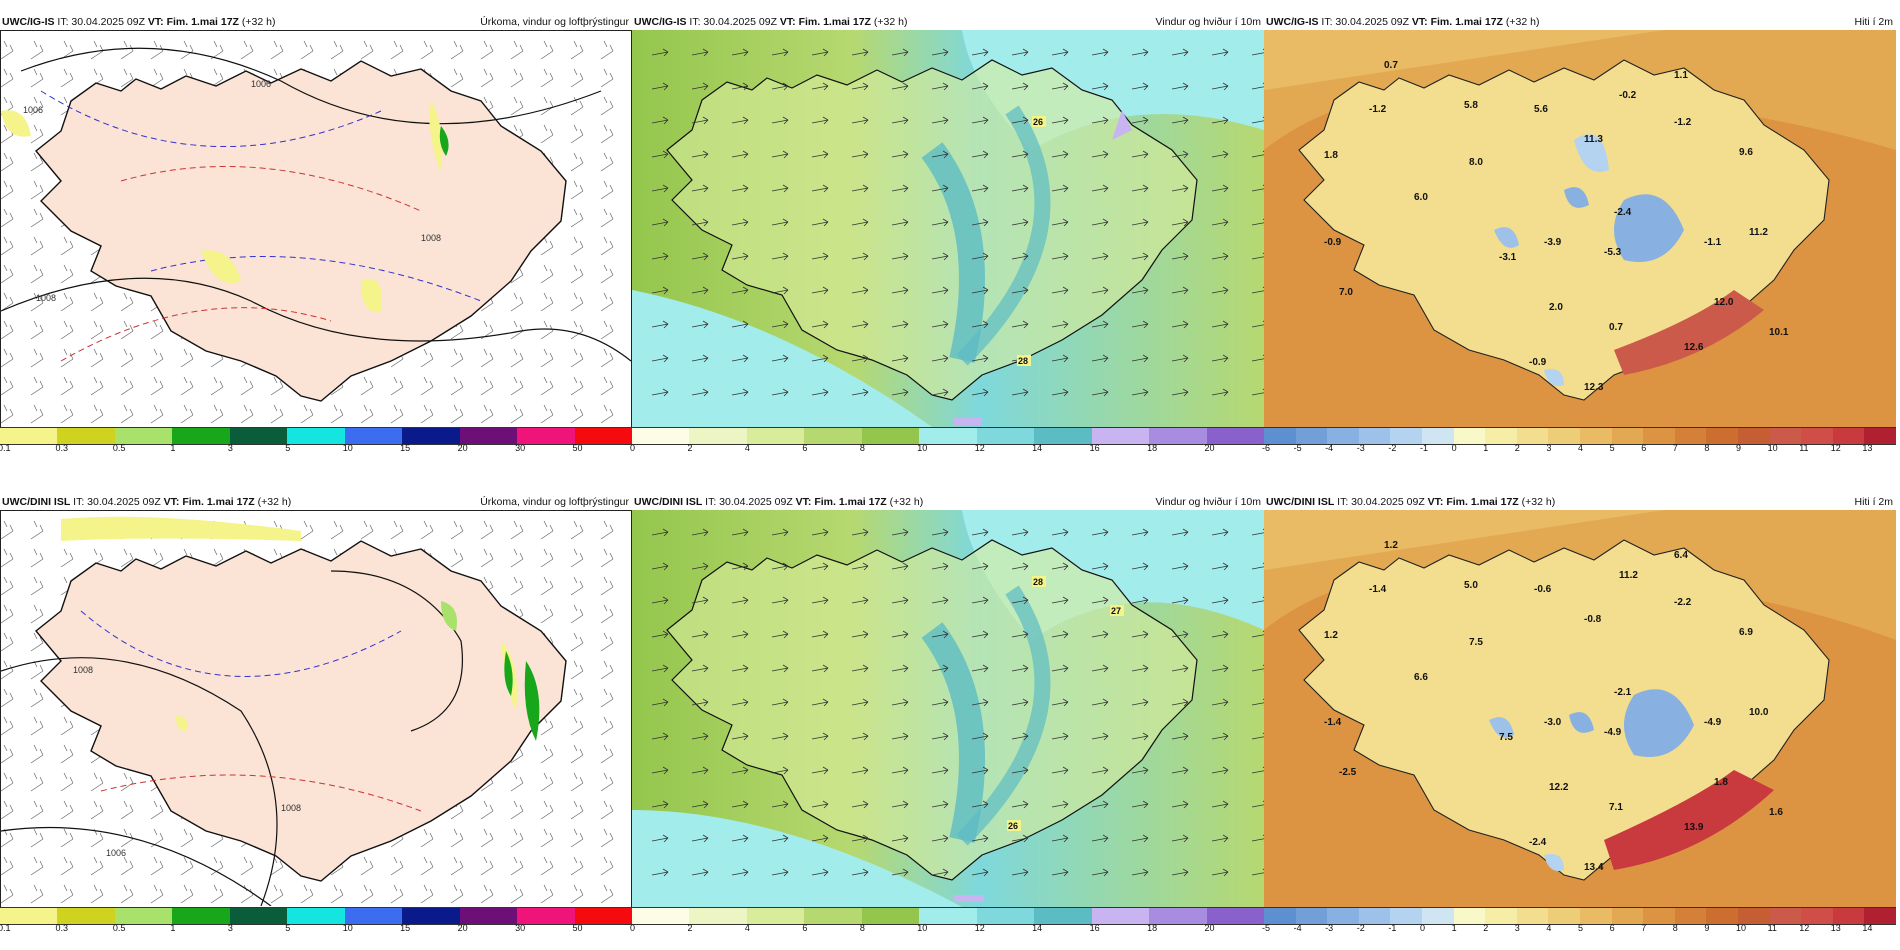 The width and height of the screenshot is (1900, 950). Describe the element at coordinates (1549, 928) in the screenshot. I see `legend-tick-label: 4` at that location.